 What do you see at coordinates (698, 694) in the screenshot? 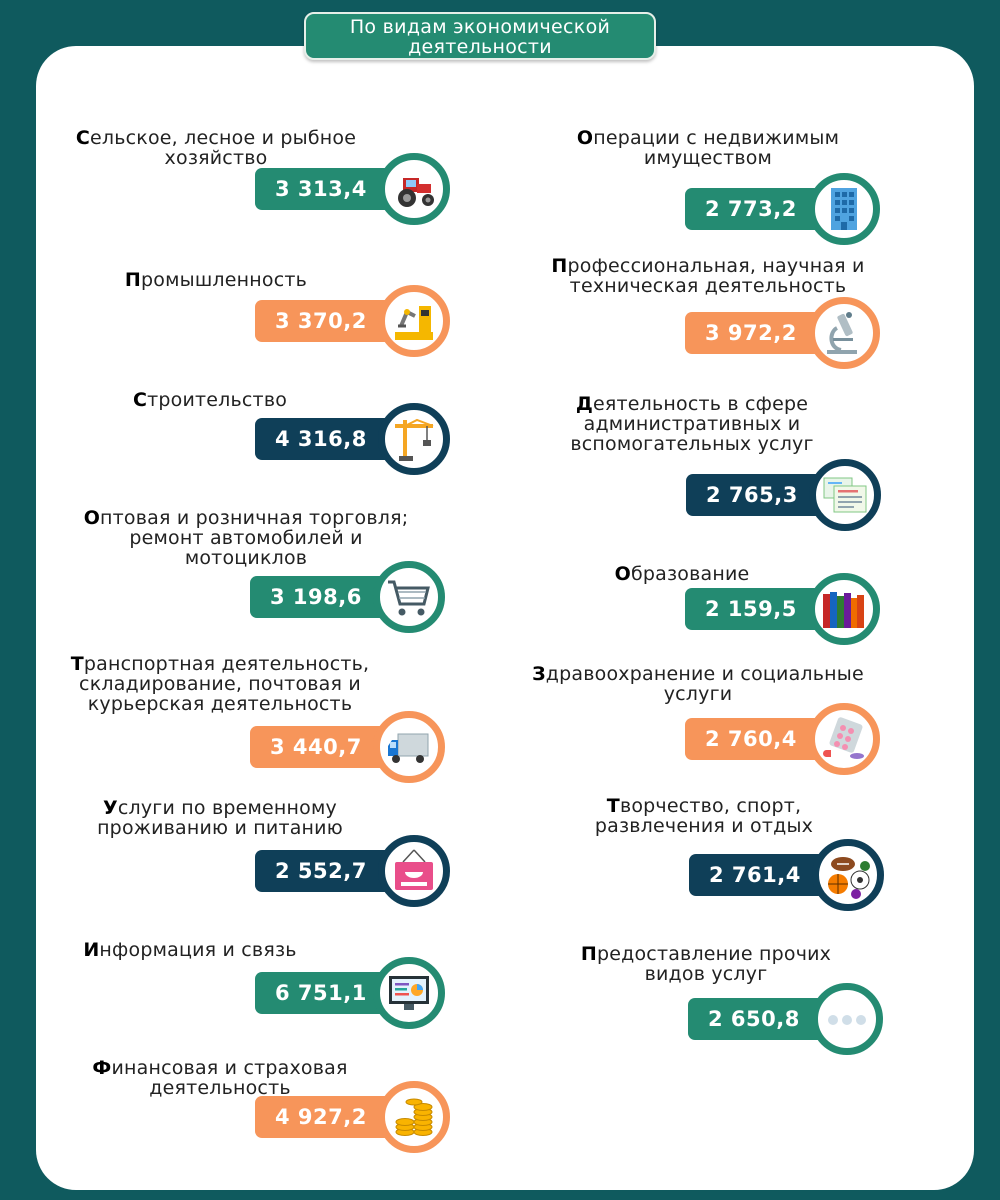
I see `label-line2: услуги` at bounding box center [698, 694].